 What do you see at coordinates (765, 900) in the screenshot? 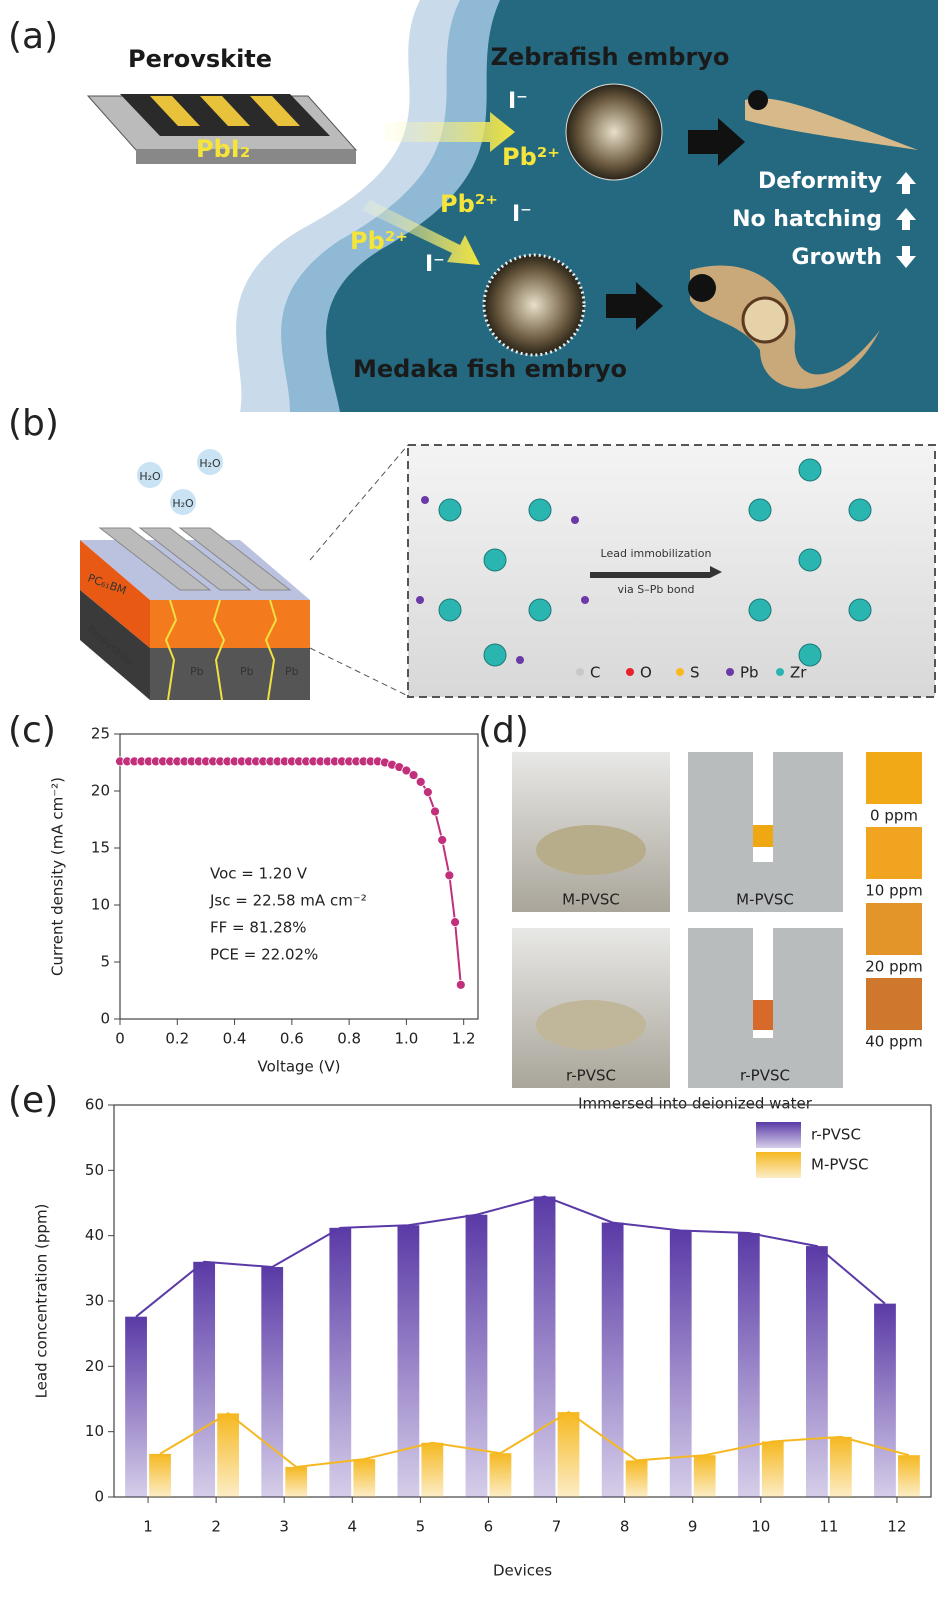
I see `caption: M-PVSC` at bounding box center [765, 900].